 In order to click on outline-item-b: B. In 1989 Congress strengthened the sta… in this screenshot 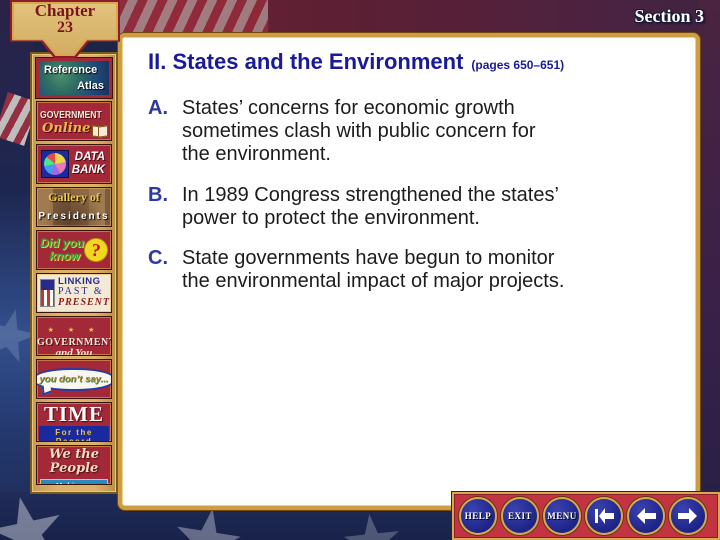, I will do `click(412, 207)`.